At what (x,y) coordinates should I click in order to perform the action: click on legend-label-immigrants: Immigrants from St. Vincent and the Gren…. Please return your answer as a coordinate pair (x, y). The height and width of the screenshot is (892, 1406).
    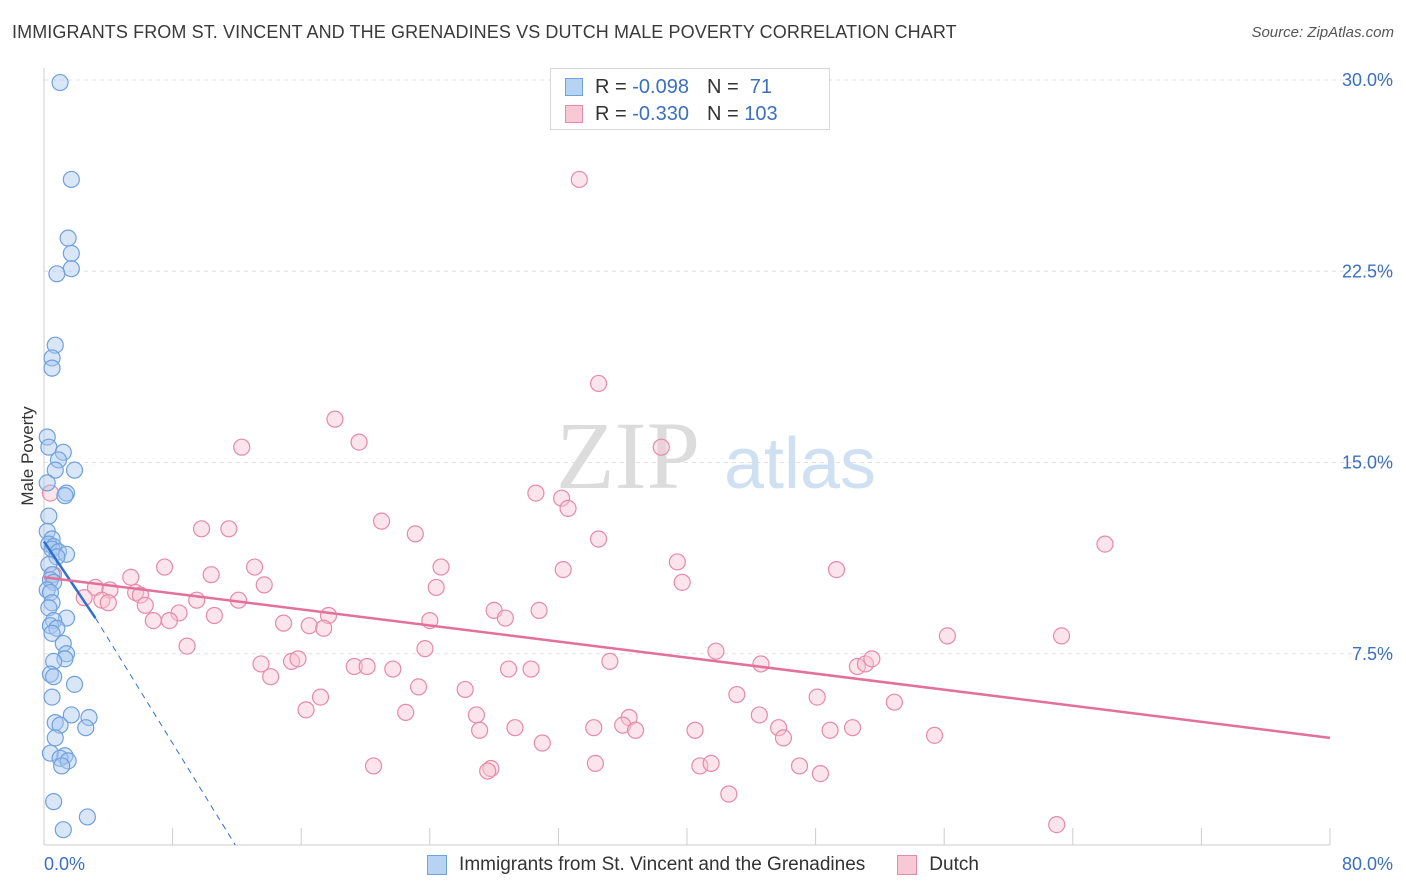
    Looking at the image, I should click on (662, 864).